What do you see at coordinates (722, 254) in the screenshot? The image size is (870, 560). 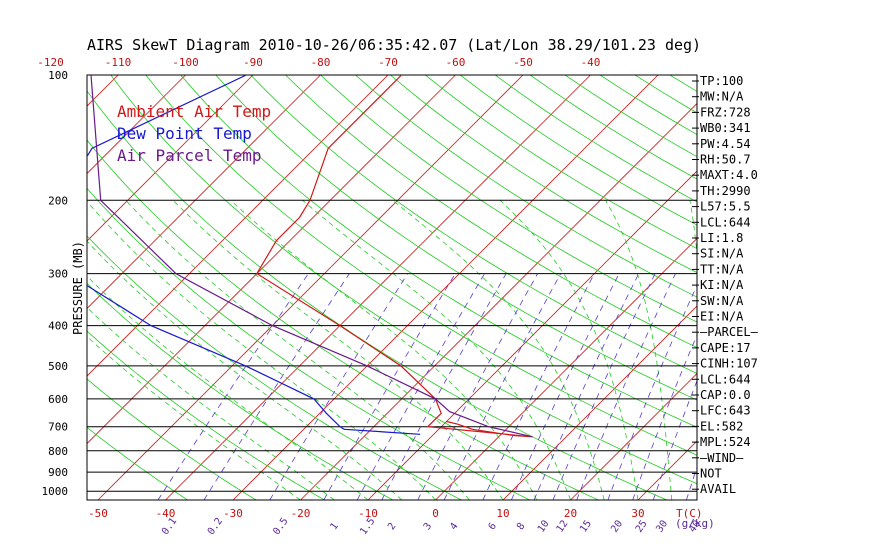 I see `stability-index-label: SI:N/A` at bounding box center [722, 254].